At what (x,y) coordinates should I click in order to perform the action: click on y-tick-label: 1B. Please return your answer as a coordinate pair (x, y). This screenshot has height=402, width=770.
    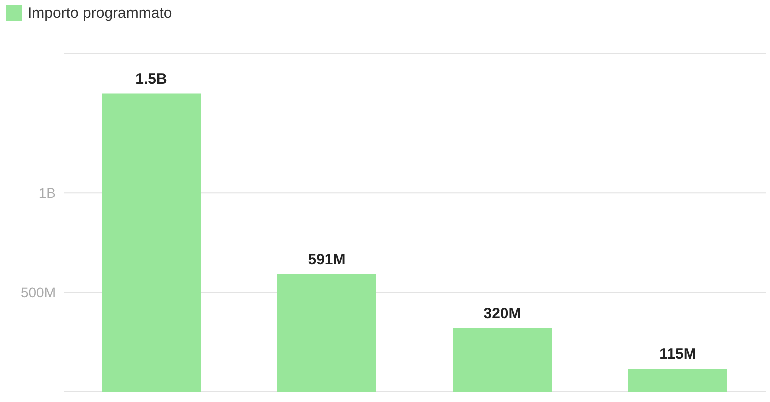
    Looking at the image, I should click on (47, 193).